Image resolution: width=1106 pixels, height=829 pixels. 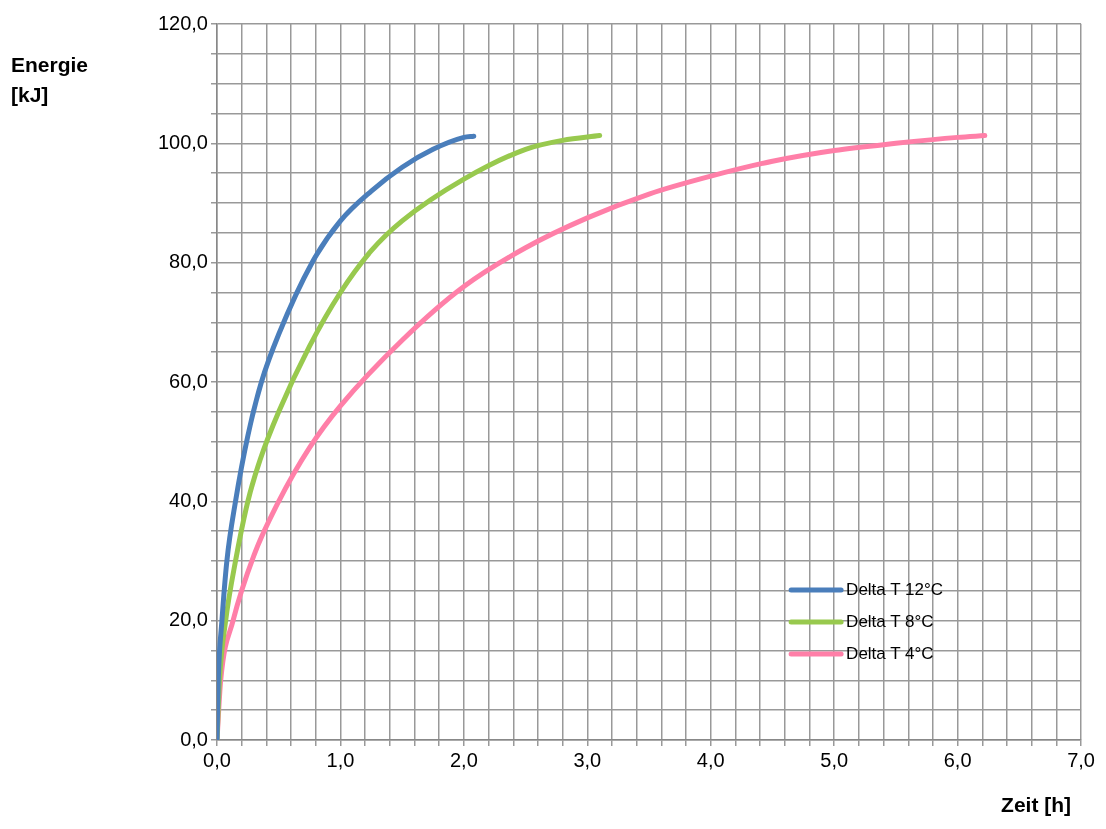 What do you see at coordinates (194, 738) in the screenshot?
I see `y-tick-label: 0,0` at bounding box center [194, 738].